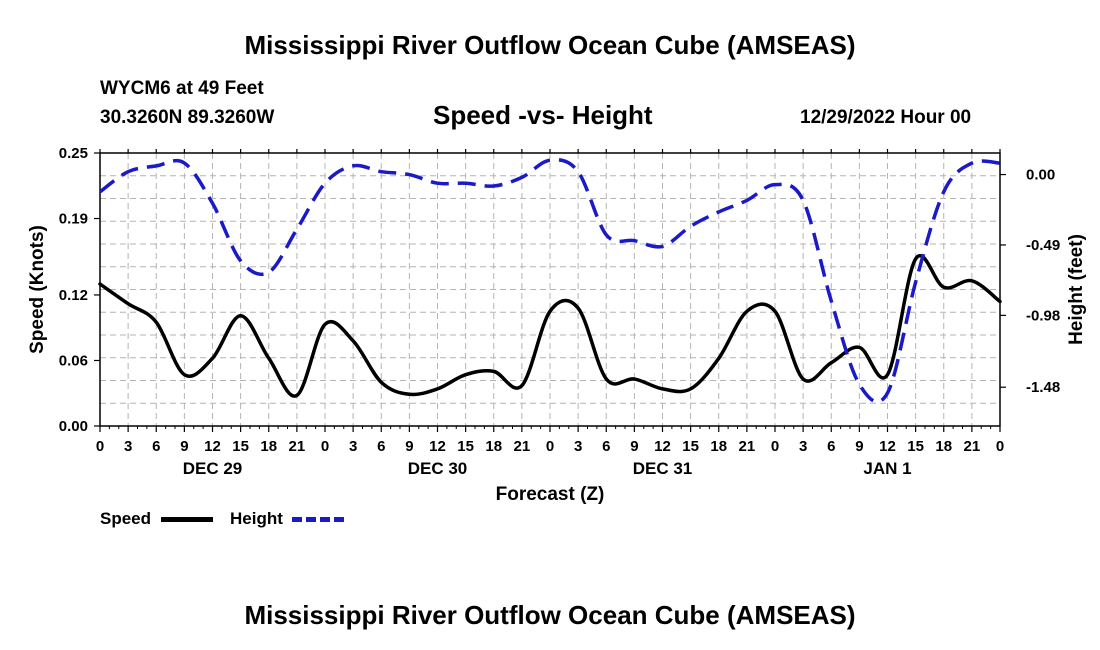 Image resolution: width=1100 pixels, height=650 pixels. I want to click on y2-tick-label: -0.98, so click(1043, 315).